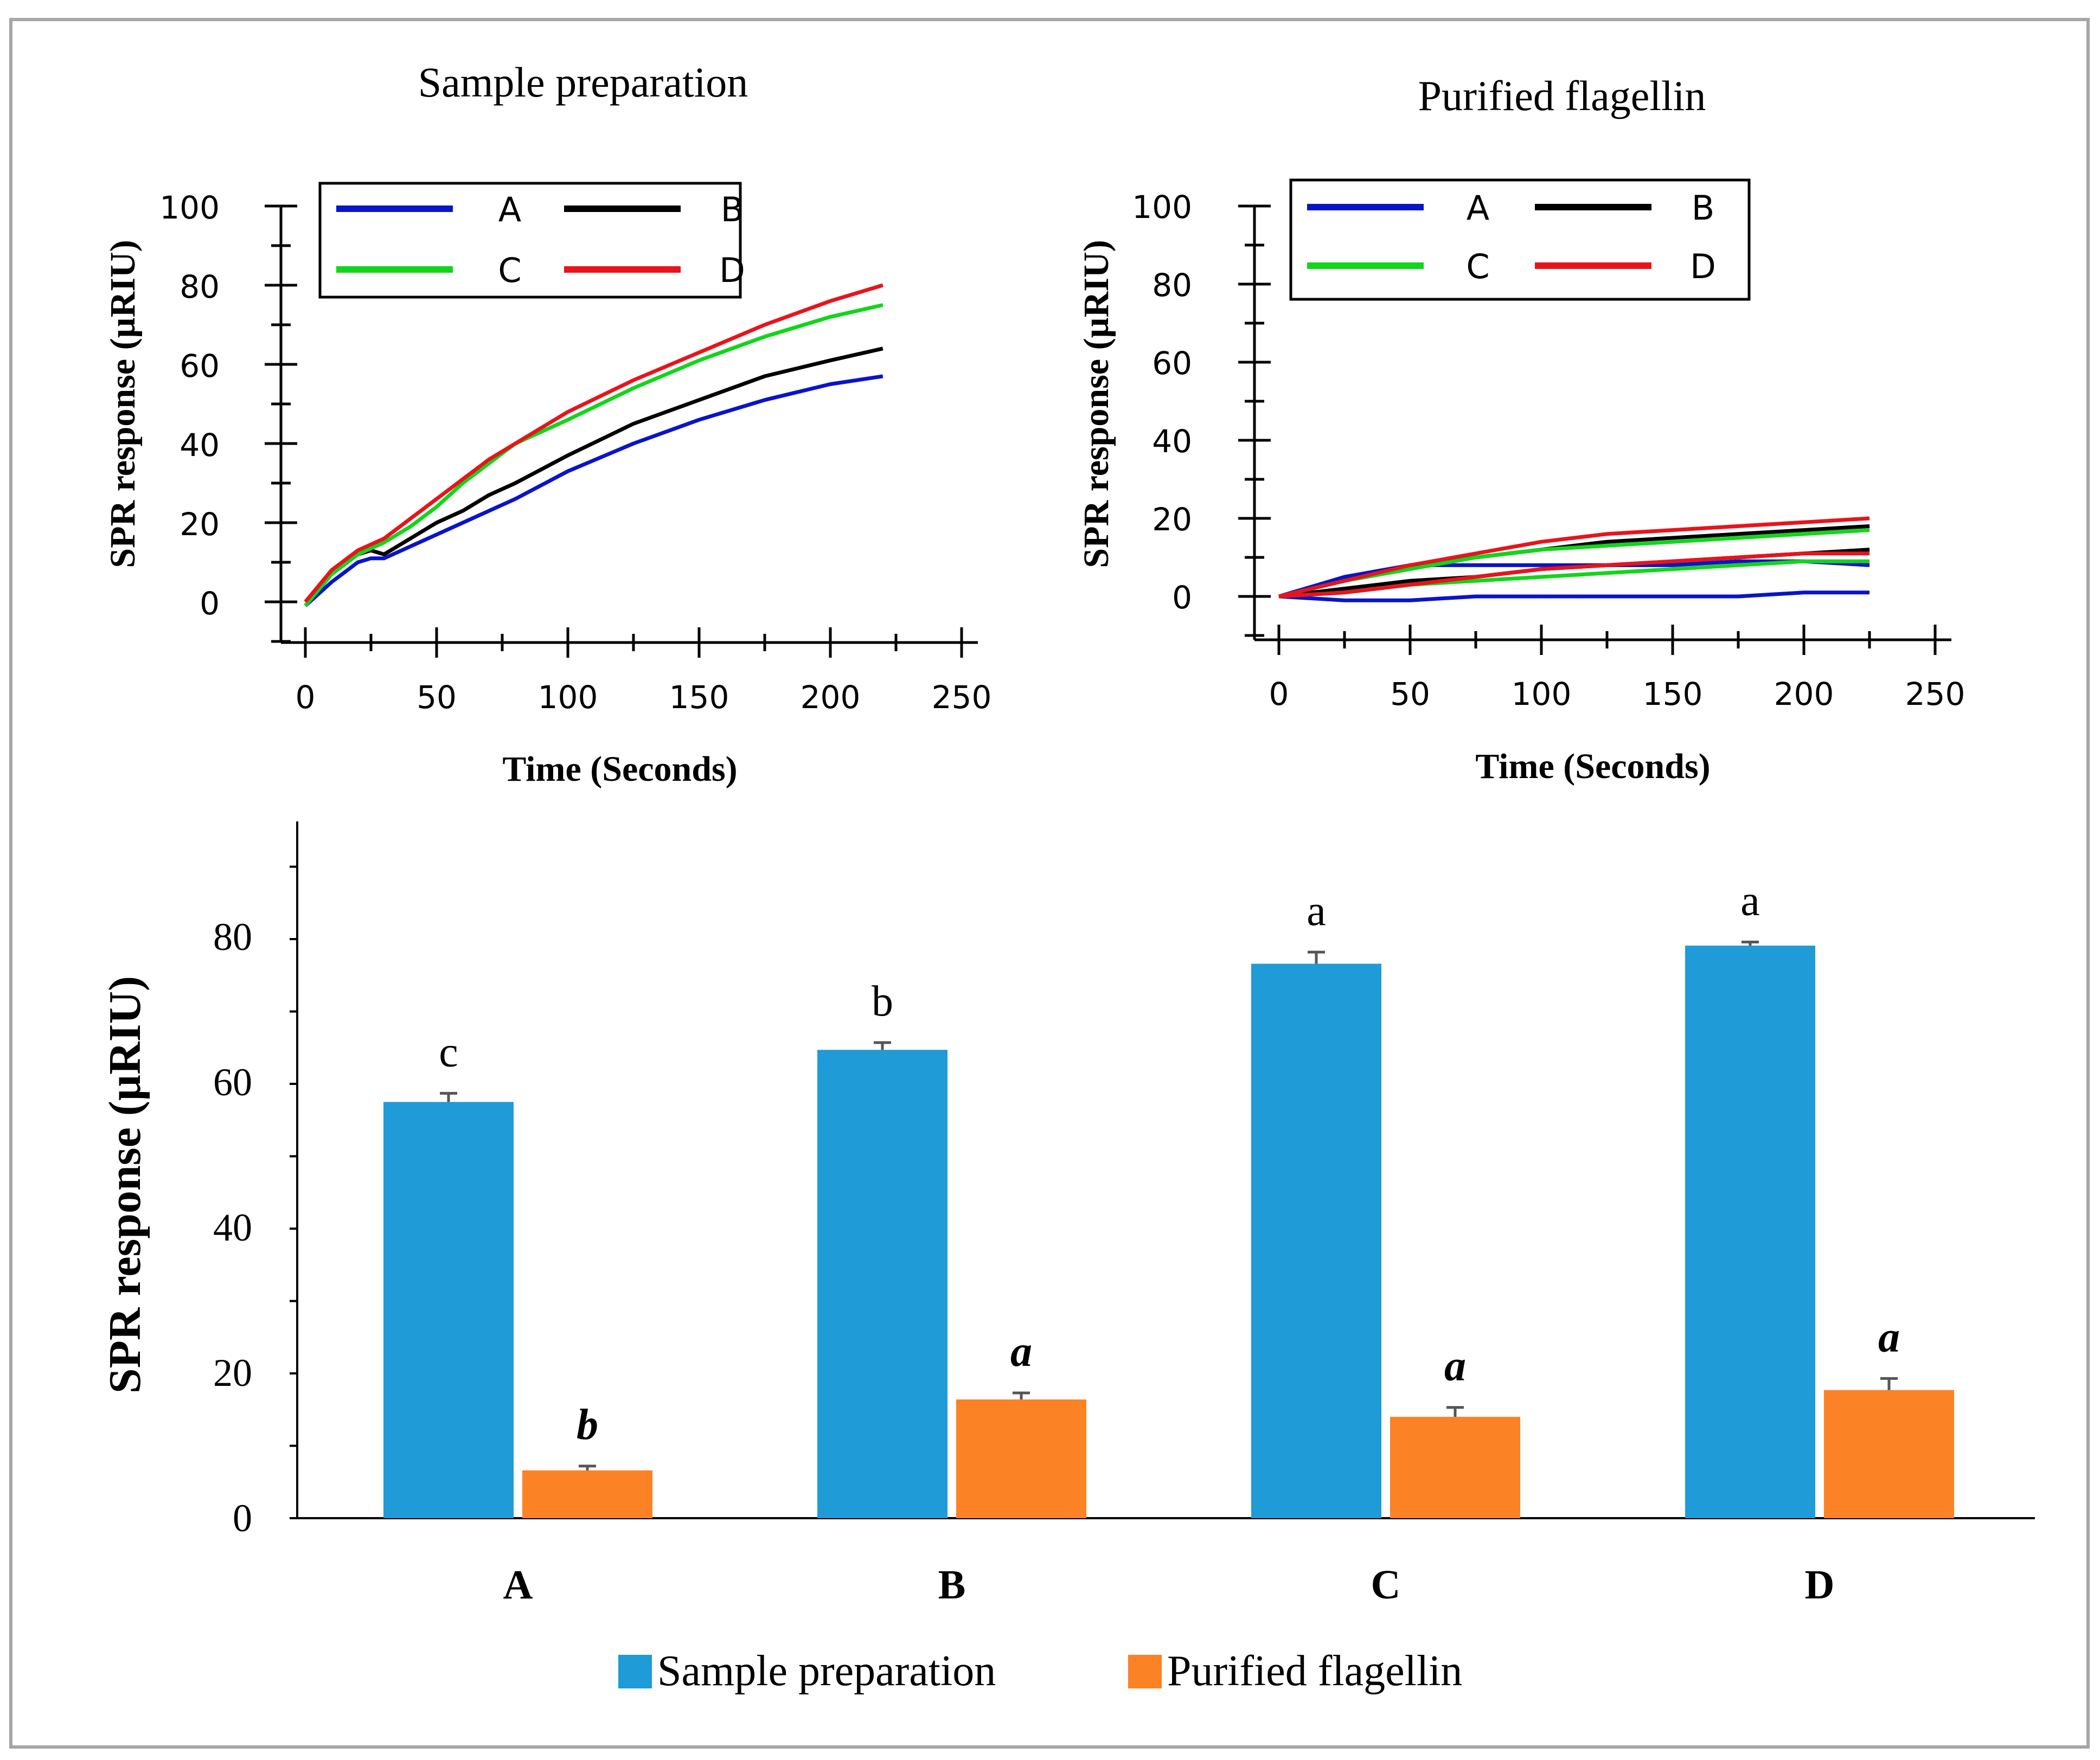 The height and width of the screenshot is (1760, 2100). Describe the element at coordinates (437, 697) in the screenshot. I see `sample-x-tick-label: 50` at that location.